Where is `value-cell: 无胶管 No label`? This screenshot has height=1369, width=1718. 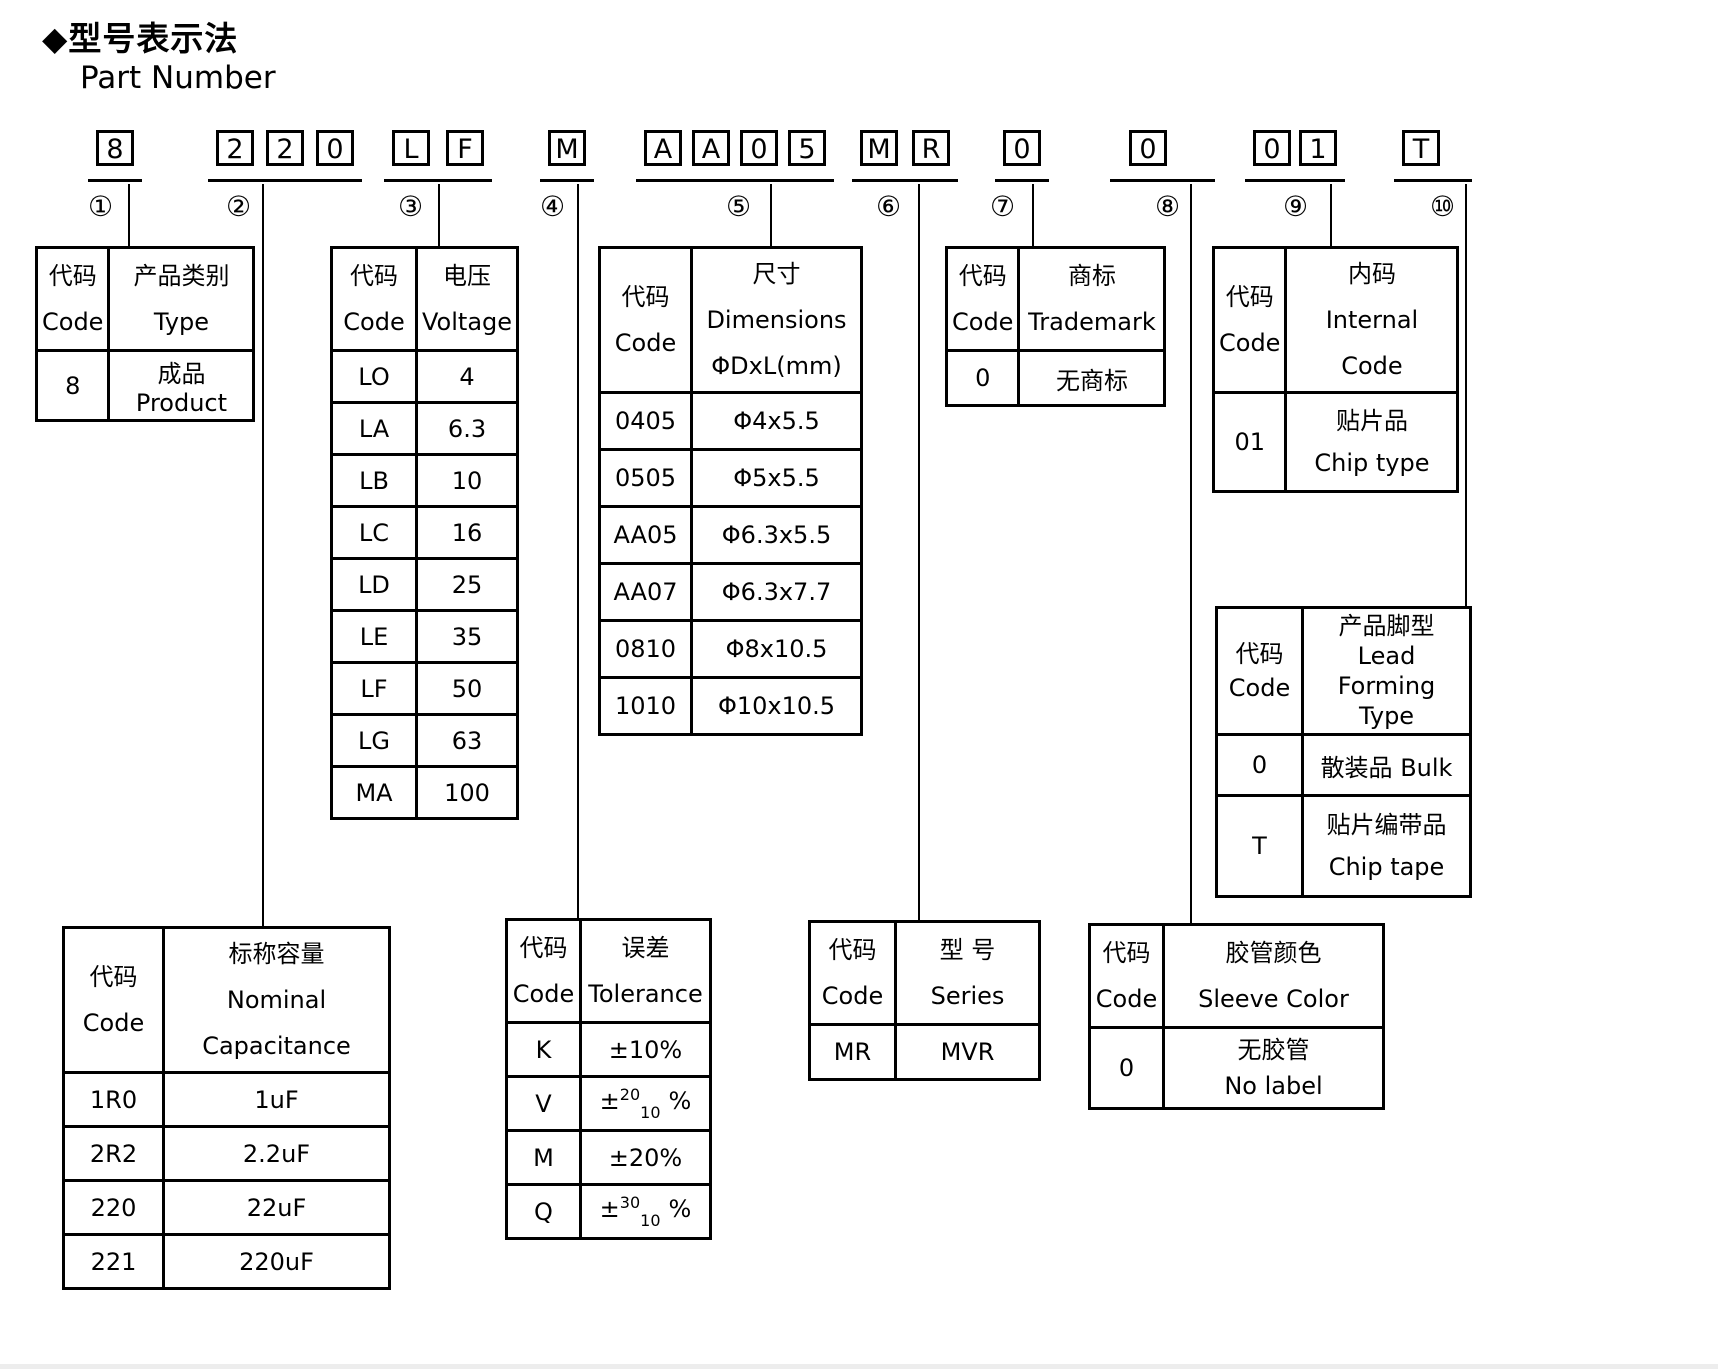 value-cell: 无胶管 No label is located at coordinates (1273, 1068).